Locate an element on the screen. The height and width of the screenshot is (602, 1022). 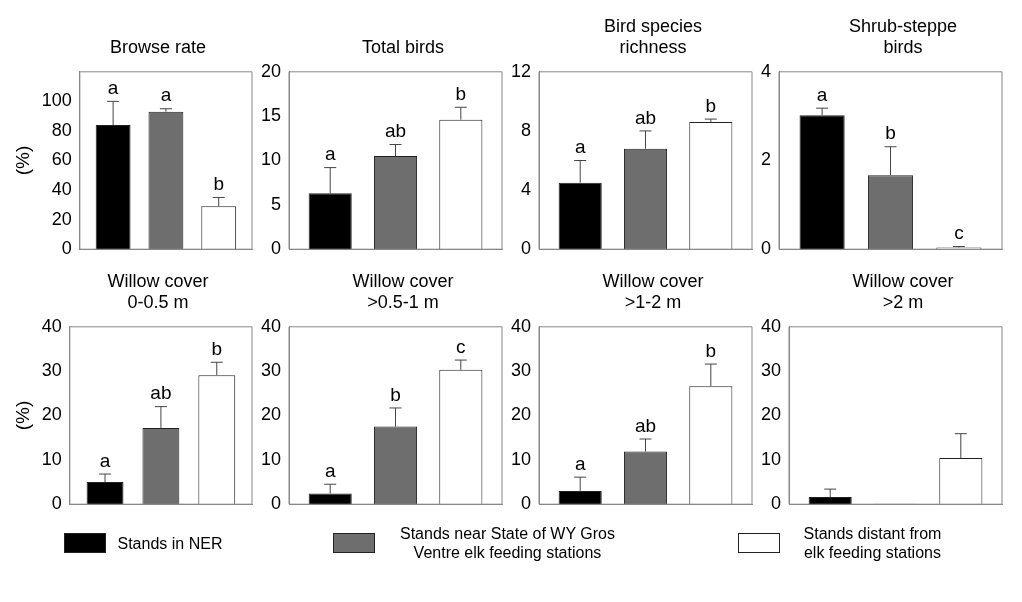
chart-title: Willow cover >1-2 m is located at coordinates (653, 292).